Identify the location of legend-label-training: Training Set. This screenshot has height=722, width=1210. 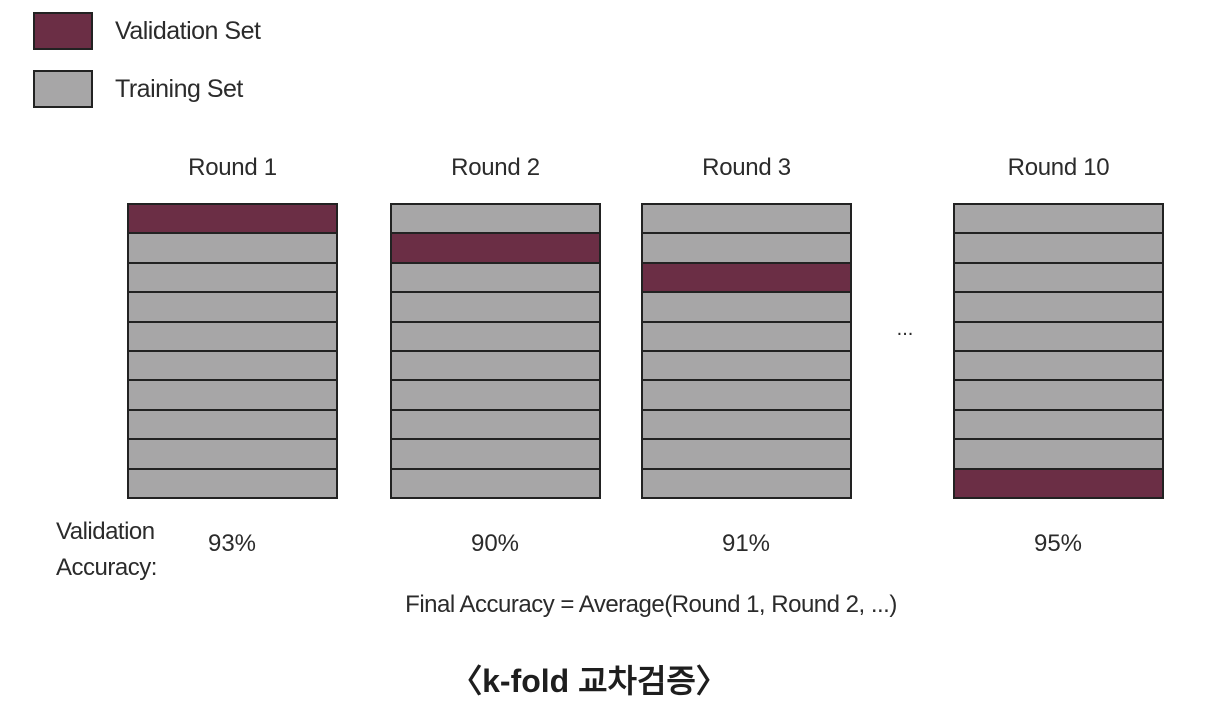
(179, 88).